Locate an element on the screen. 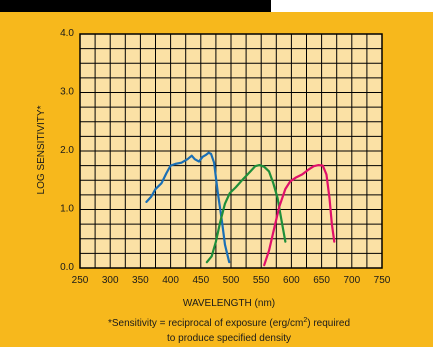  y-tick-label: 2.0 is located at coordinates (67, 150).